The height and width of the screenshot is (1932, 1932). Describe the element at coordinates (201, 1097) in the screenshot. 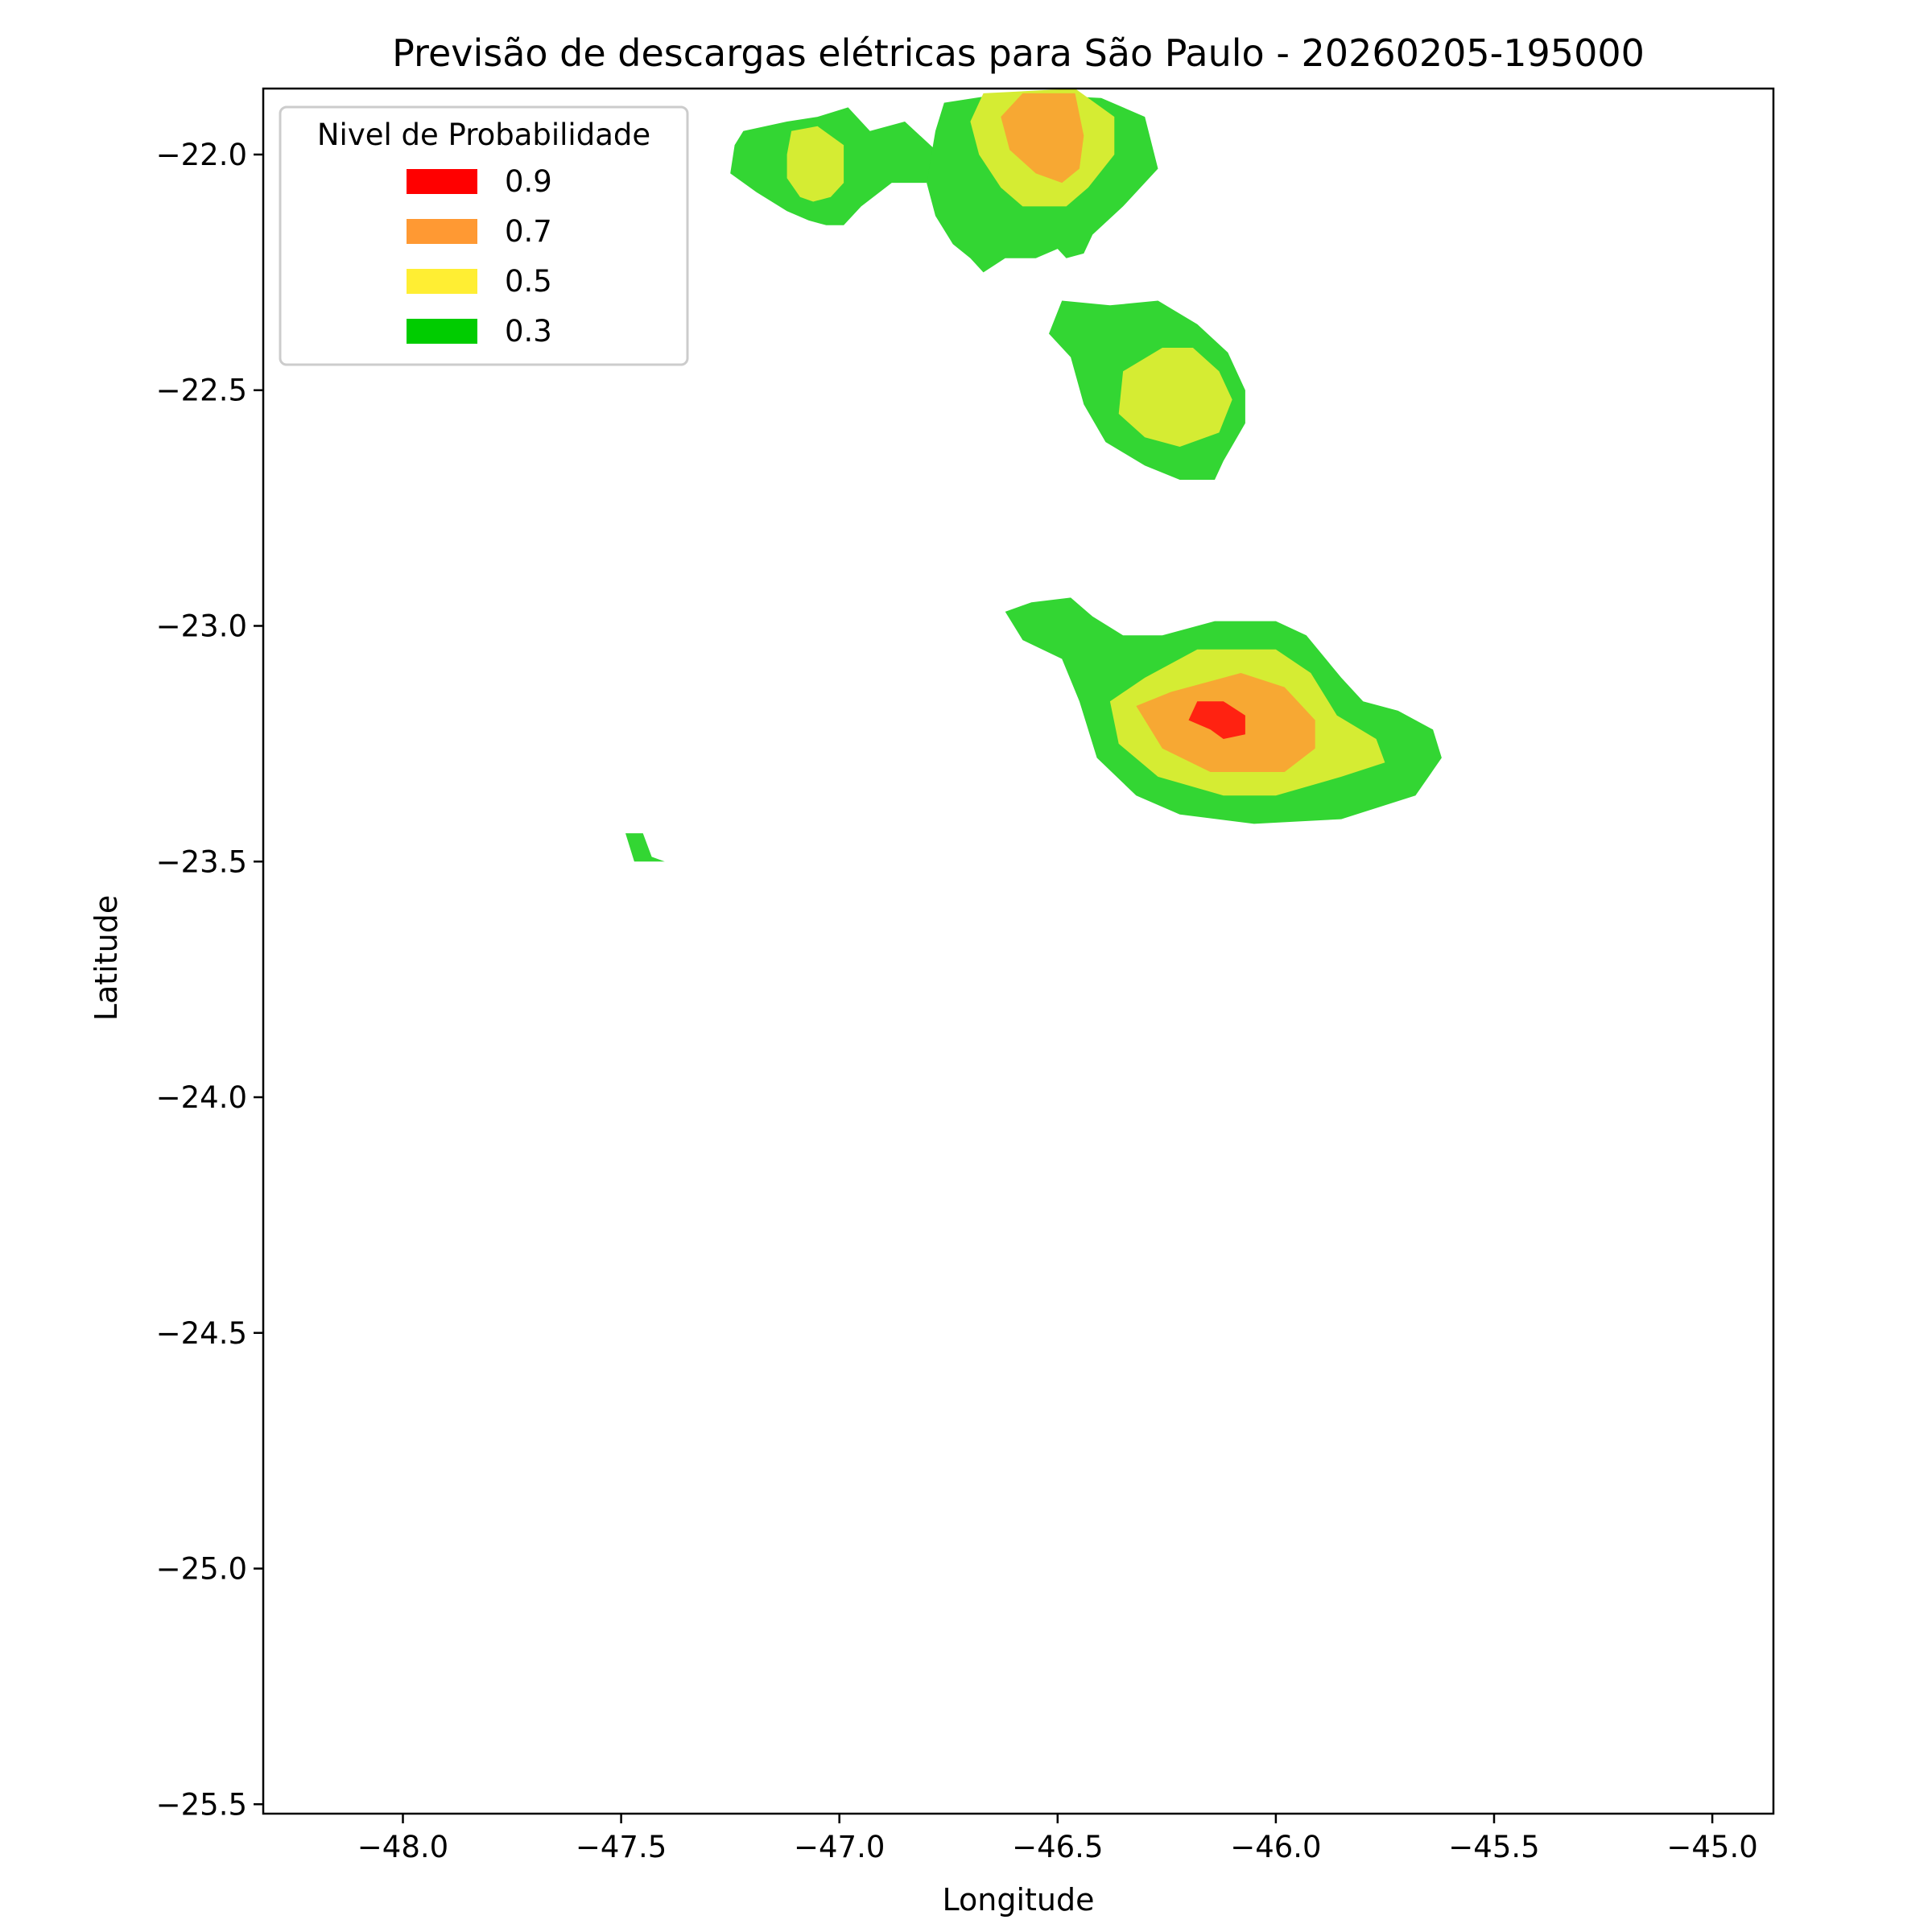

I see `y-tick-label: −24.0` at that location.